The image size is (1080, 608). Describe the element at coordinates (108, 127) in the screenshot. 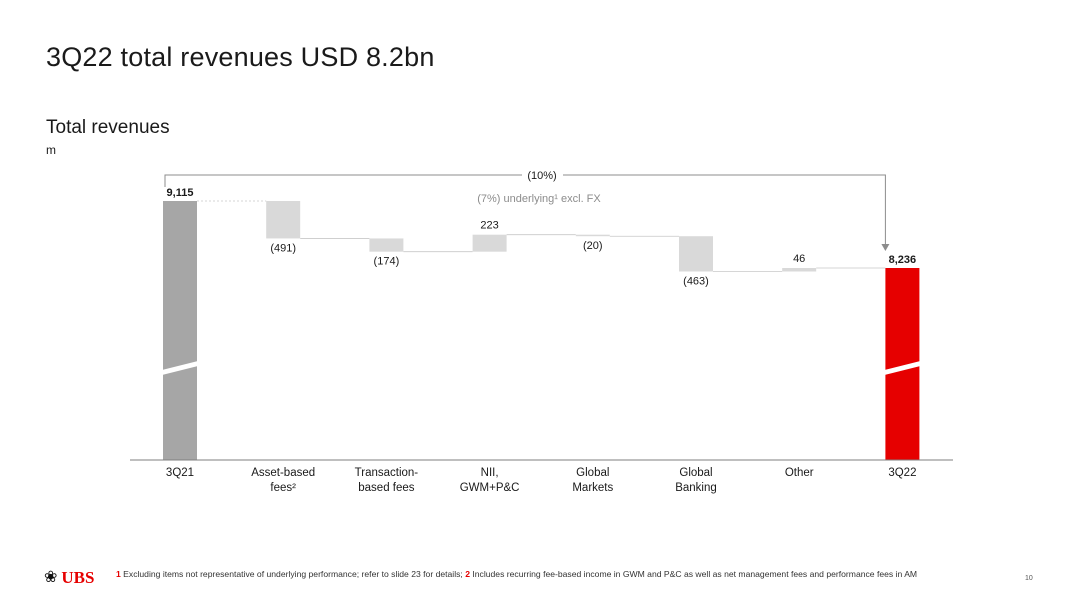

I see `chart-title: Total revenues` at that location.